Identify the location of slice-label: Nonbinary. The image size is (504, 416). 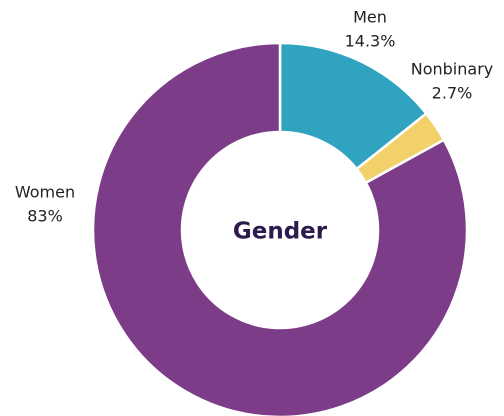
(452, 69).